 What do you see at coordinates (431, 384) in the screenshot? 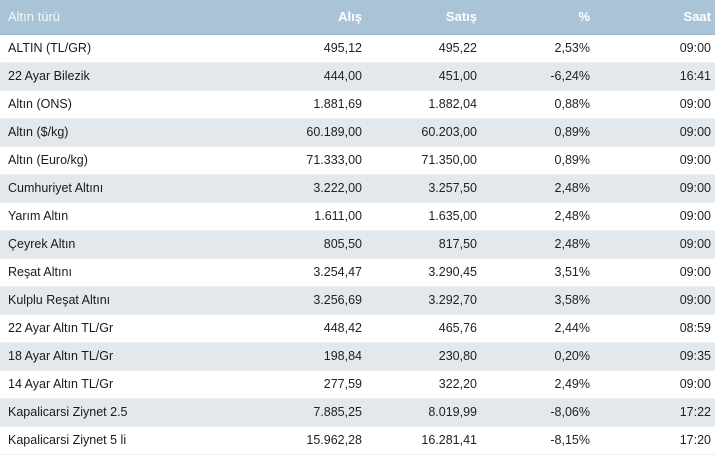
I see `sell-price-cell: 322,20` at bounding box center [431, 384].